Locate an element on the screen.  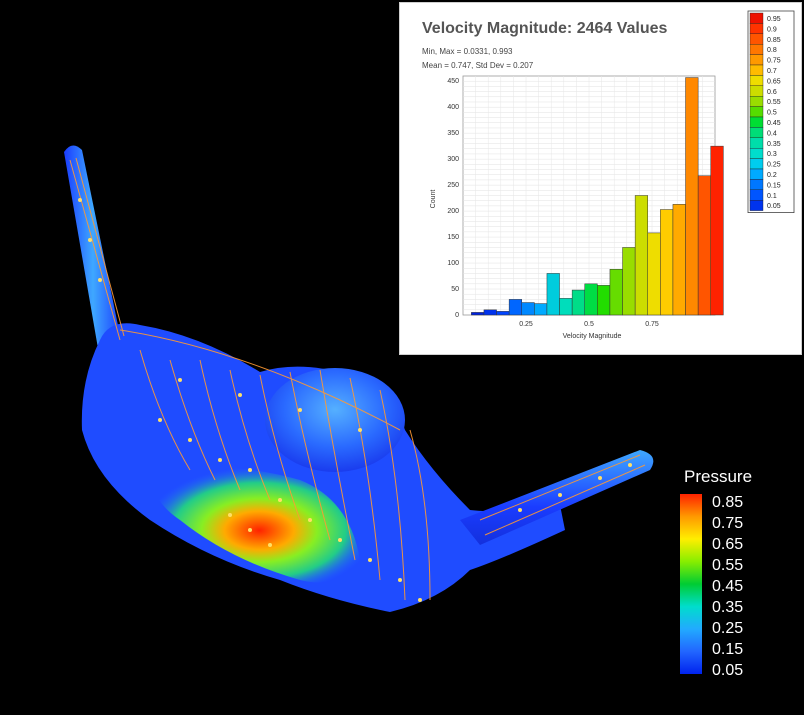
y-tick-label: 250 is located at coordinates (453, 185).